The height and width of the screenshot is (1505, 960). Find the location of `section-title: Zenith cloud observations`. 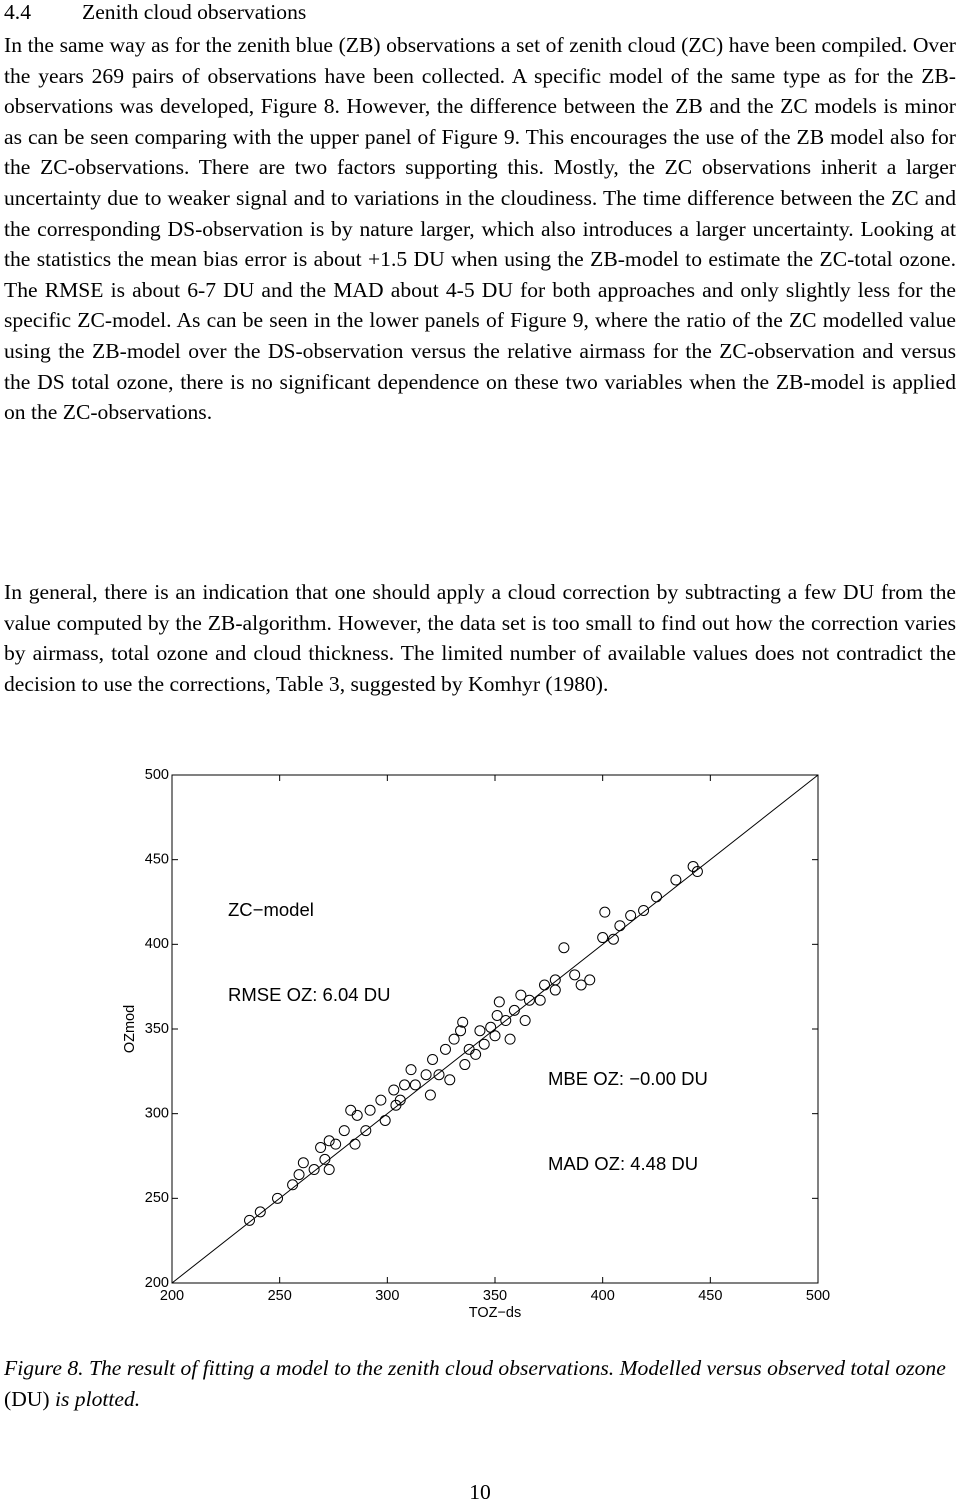

section-title: Zenith cloud observations is located at coordinates (194, 12).